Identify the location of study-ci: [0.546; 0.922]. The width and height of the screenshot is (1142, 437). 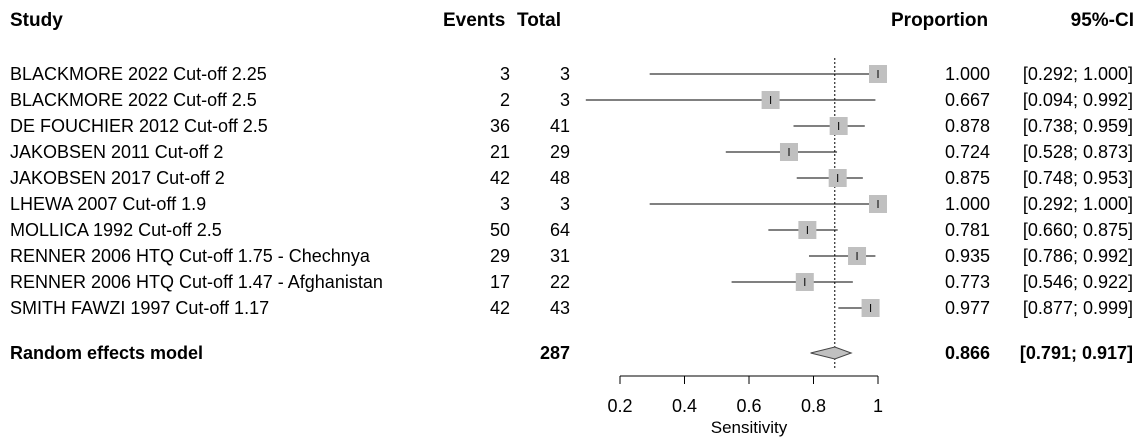
(1077, 282).